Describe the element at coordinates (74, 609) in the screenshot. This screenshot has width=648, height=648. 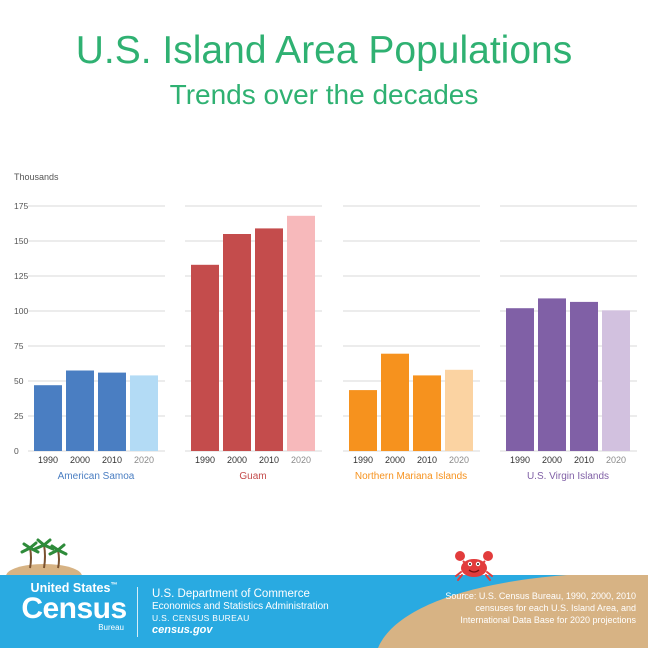
I see `brand-census-text: Census` at that location.